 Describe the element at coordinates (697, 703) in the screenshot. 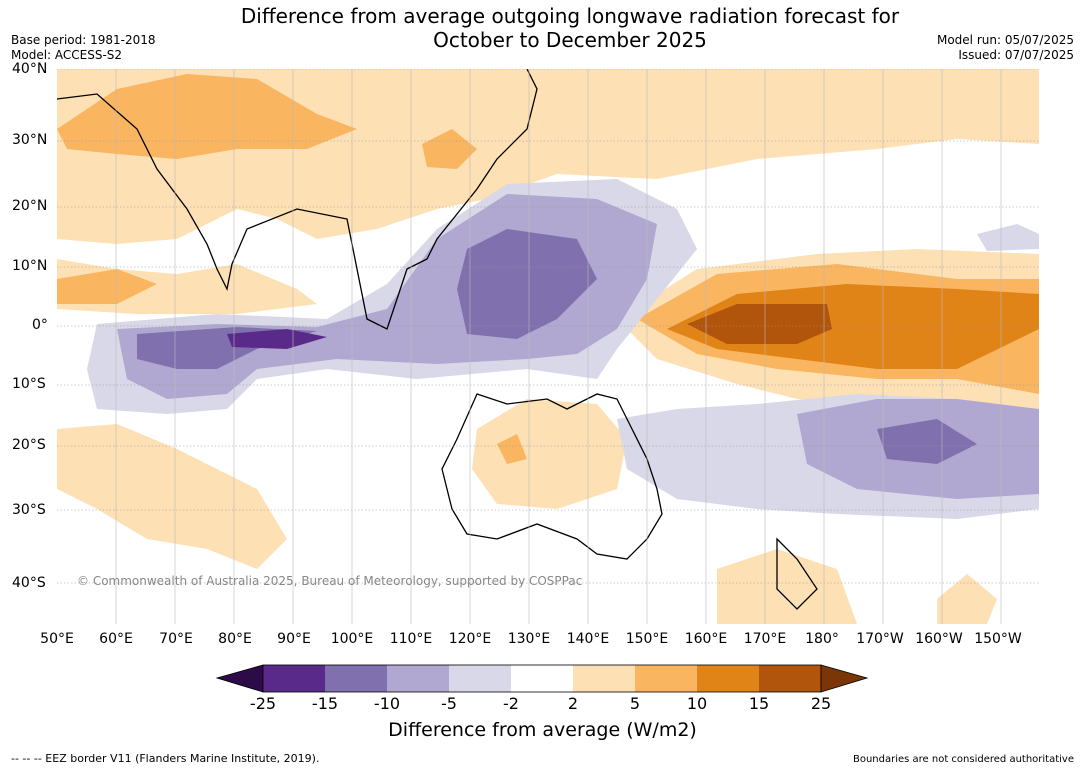

I see `colorbar-tick: 10` at that location.